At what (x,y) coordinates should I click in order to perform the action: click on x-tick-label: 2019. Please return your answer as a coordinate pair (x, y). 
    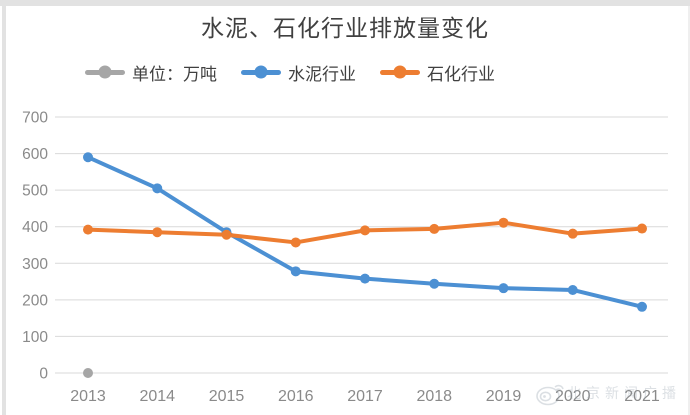
    Looking at the image, I should click on (504, 396).